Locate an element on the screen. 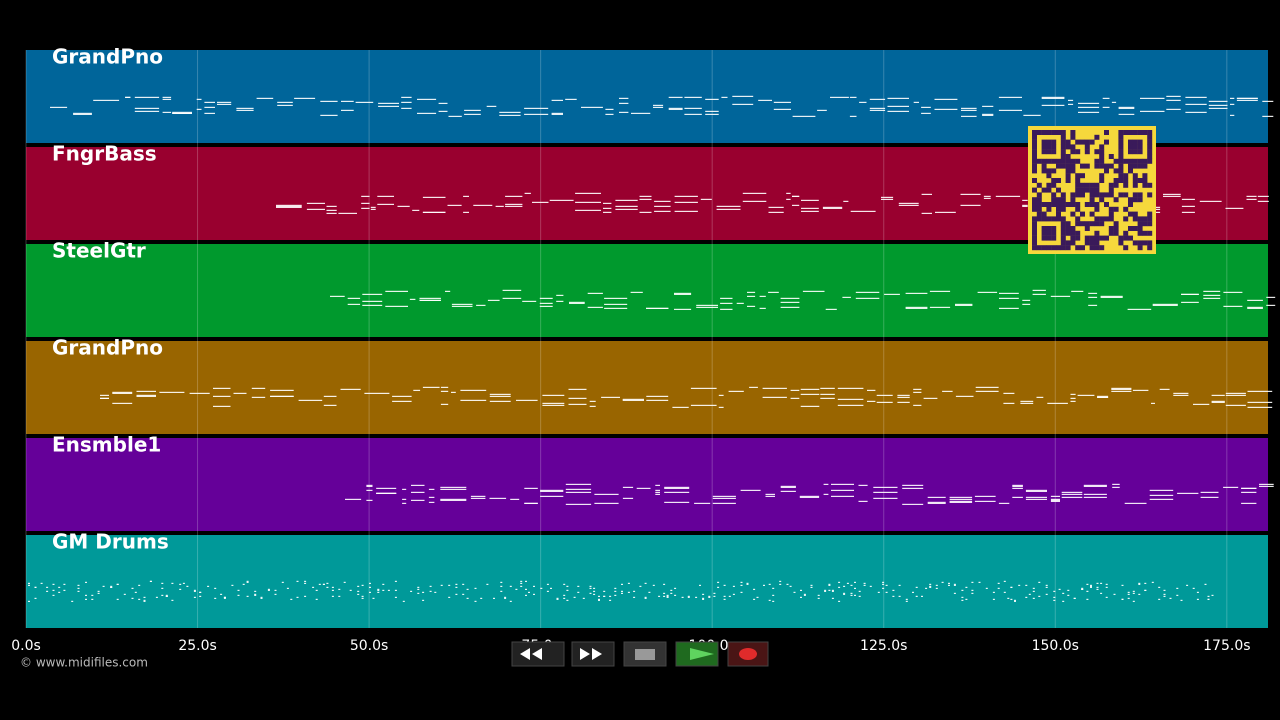 This screenshot has width=1280, height=720. rewind-button is located at coordinates (538, 654).